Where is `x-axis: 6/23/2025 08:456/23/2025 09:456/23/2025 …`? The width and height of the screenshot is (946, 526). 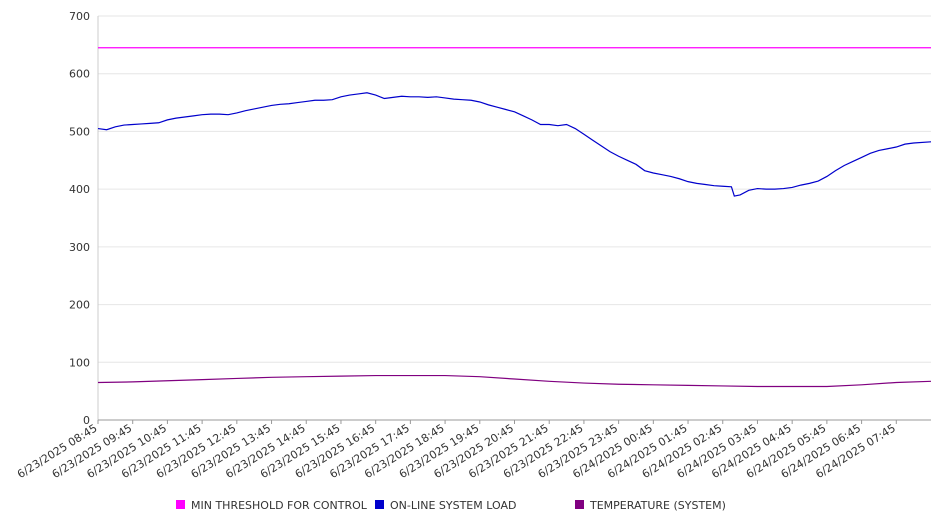 x-axis: 6/23/2025 08:456/23/2025 09:456/23/2025 … is located at coordinates (473, 450).